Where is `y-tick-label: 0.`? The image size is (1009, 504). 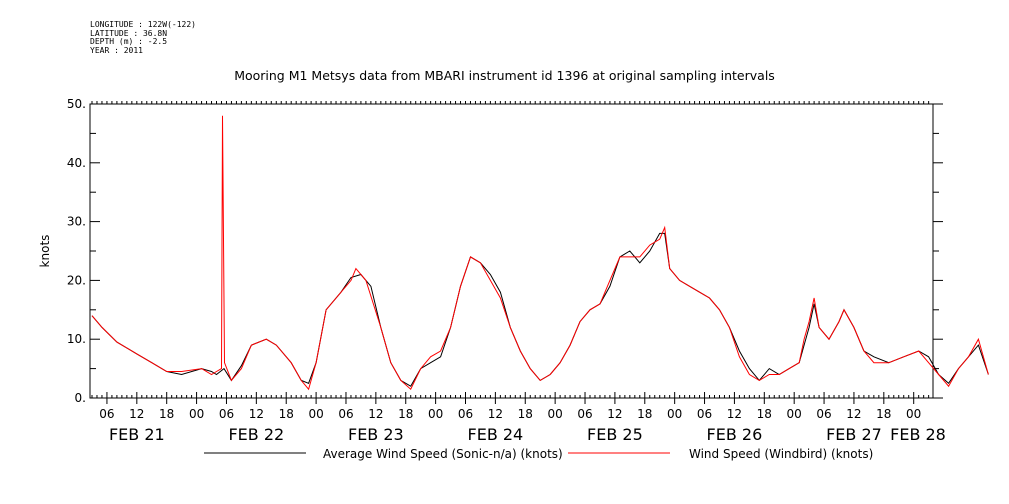
y-tick-label: 0. is located at coordinates (80, 398).